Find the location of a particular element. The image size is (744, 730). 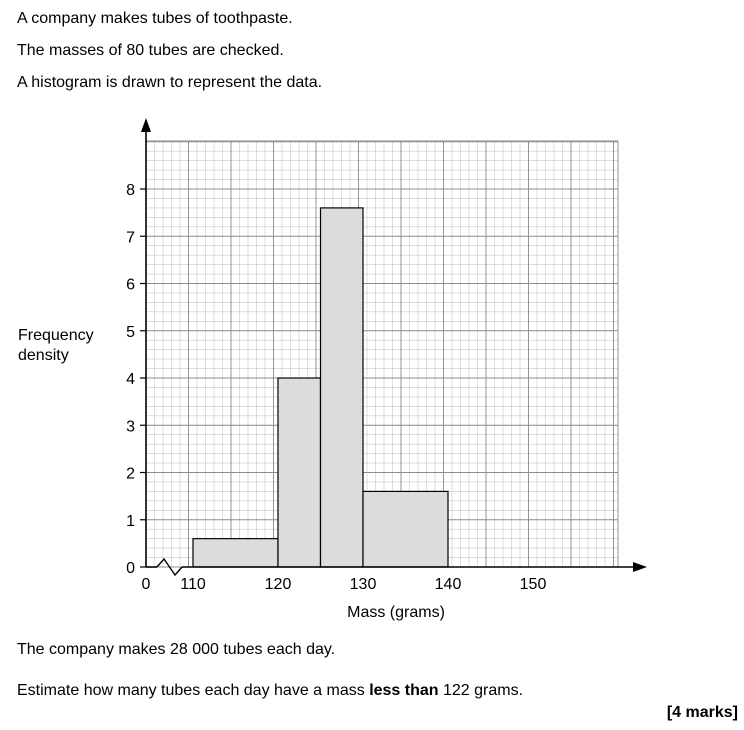

y-tick-label: 8 is located at coordinates (130, 190).